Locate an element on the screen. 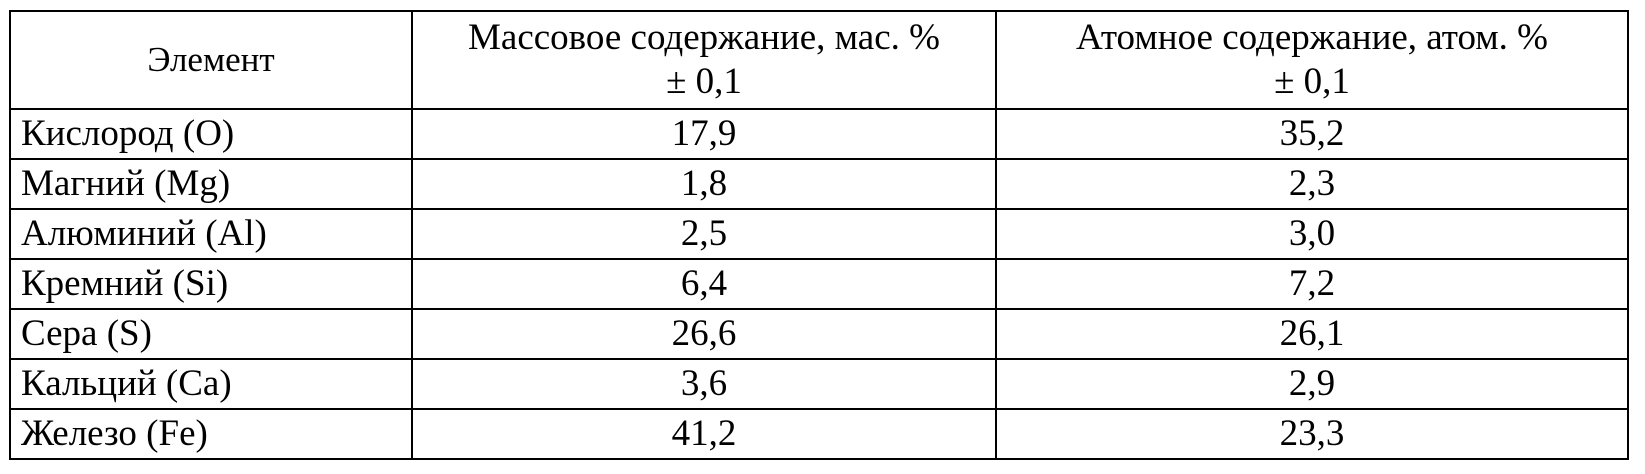 This screenshot has height=474, width=1645. cell-mass: 2,5 is located at coordinates (704, 234).